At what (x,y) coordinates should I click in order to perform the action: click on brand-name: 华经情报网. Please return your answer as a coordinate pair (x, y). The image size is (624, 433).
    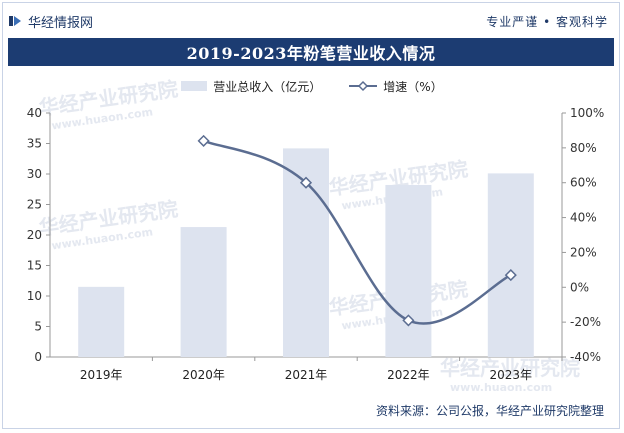
    Looking at the image, I should click on (61, 23).